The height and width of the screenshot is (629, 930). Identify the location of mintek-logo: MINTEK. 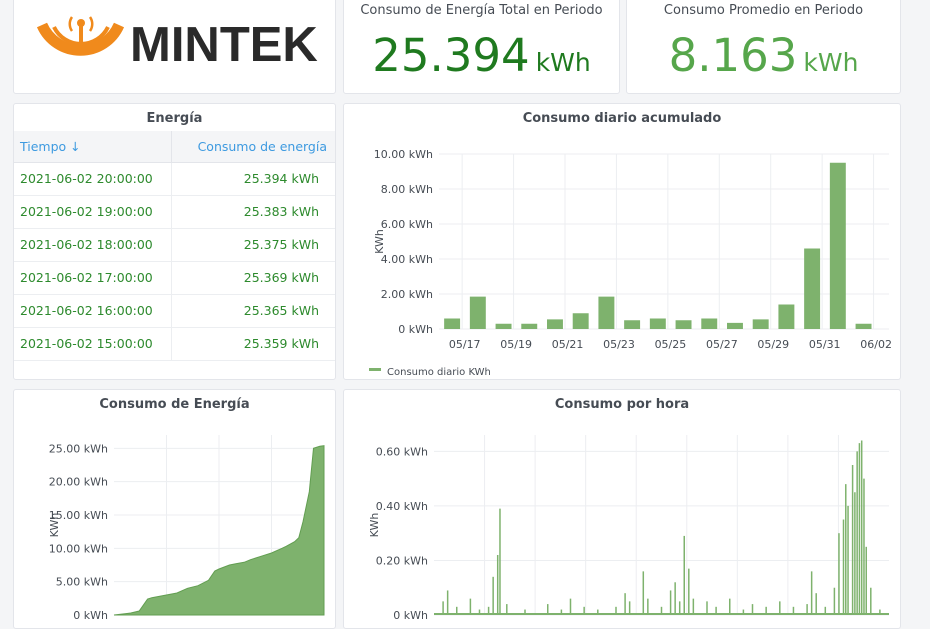
(177, 44).